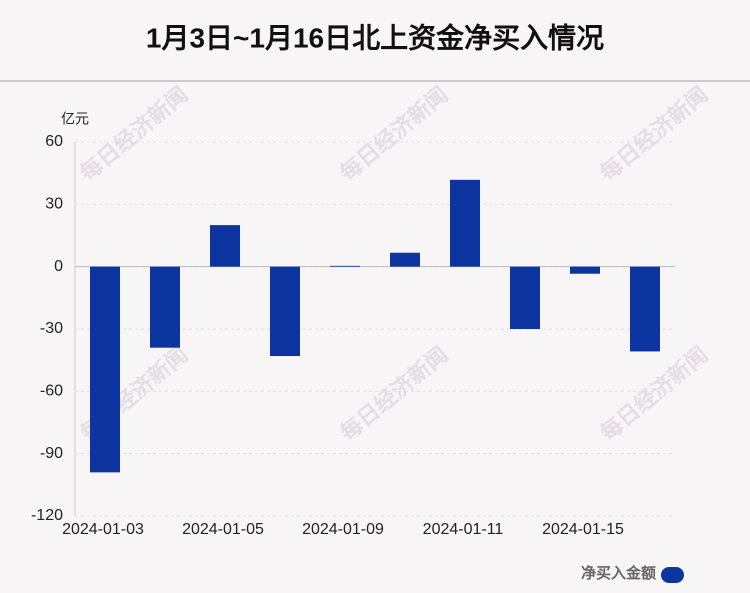 Image resolution: width=750 pixels, height=593 pixels. What do you see at coordinates (58, 266) in the screenshot?
I see `y-tick-label: 0` at bounding box center [58, 266].